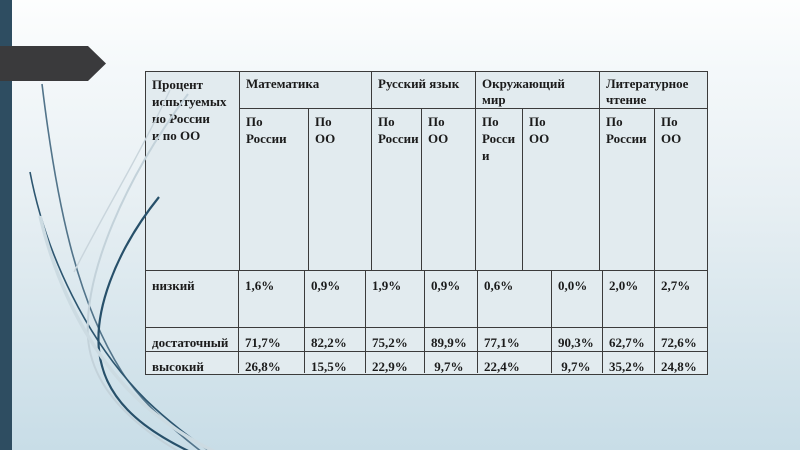 The width and height of the screenshot is (800, 450). Describe the element at coordinates (192, 299) in the screenshot. I see `row-label-low: низкий` at that location.